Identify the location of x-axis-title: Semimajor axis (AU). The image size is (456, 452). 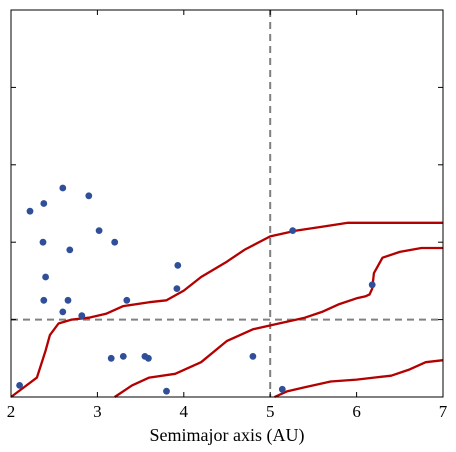
(227, 435).